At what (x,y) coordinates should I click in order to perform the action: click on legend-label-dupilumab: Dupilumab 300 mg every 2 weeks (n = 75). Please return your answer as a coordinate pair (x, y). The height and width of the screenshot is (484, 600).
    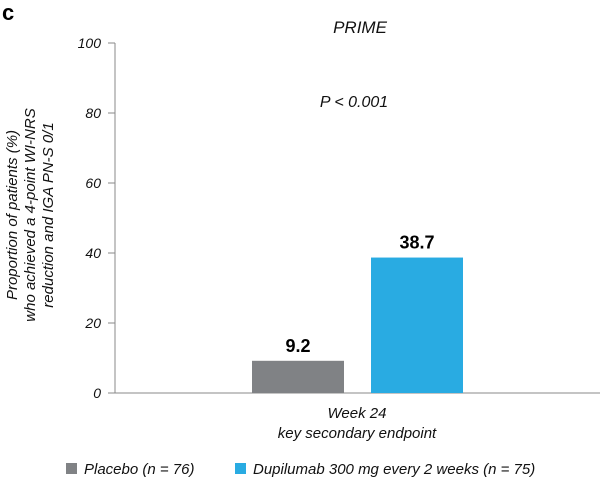
    Looking at the image, I should click on (394, 469).